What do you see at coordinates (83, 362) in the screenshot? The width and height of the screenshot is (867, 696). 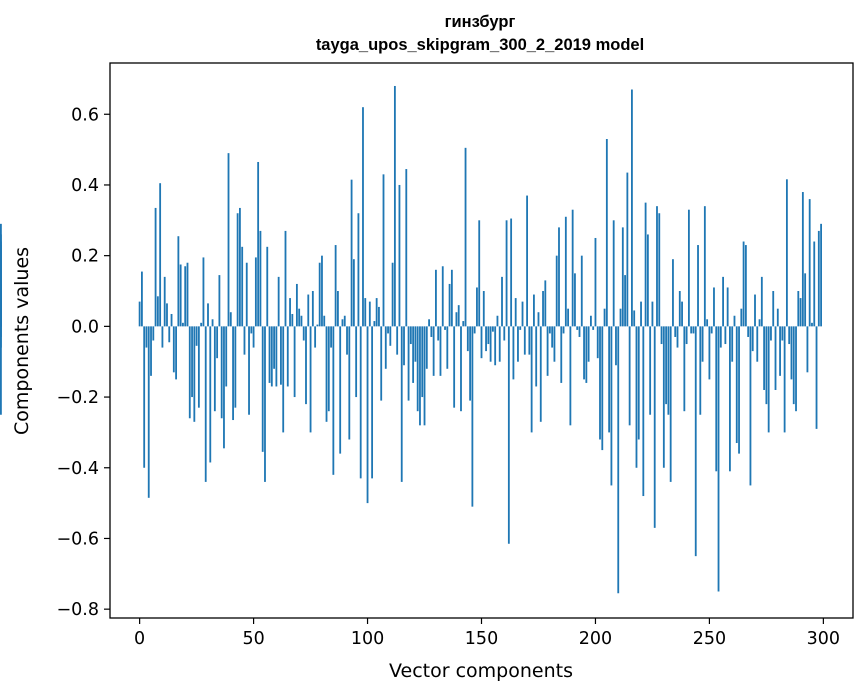 I see `y-axis: −0.8 −0.6 −0.4 −0.2 0.0 0.2 0.4 0.6` at bounding box center [83, 362].